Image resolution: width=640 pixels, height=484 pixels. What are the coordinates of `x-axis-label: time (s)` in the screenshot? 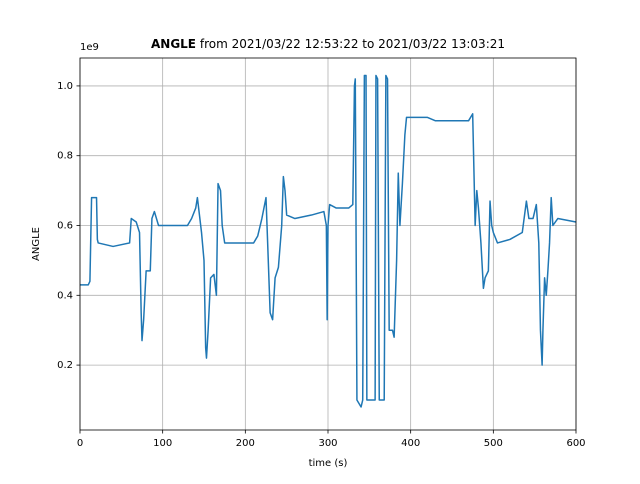 It's located at (328, 463).